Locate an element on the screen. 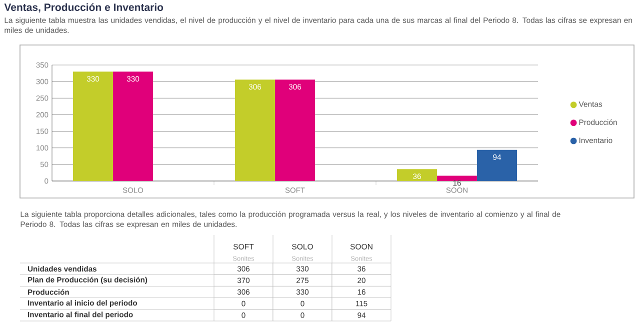  chart-title: Ventas, Producción e Inventario is located at coordinates (84, 8).